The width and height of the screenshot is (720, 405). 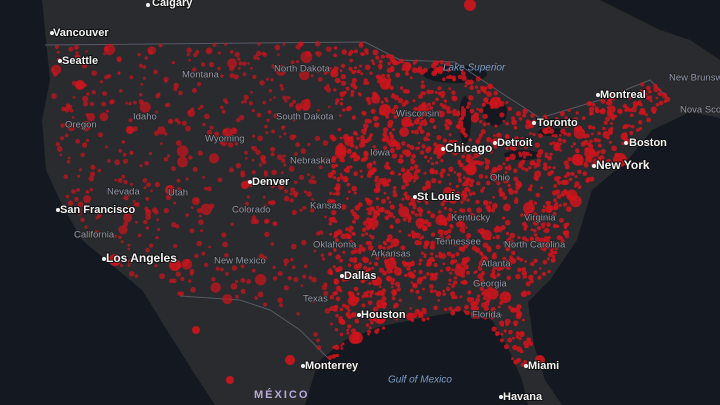 What do you see at coordinates (305, 117) in the screenshot?
I see `region-label: South Dakota` at bounding box center [305, 117].